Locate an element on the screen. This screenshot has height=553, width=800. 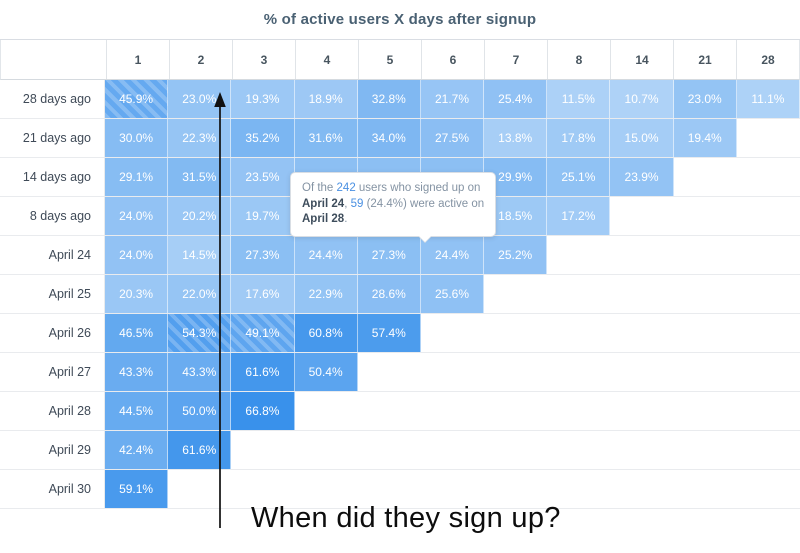
tooltip-text: (24.4%) were active on is located at coordinates (424, 203).